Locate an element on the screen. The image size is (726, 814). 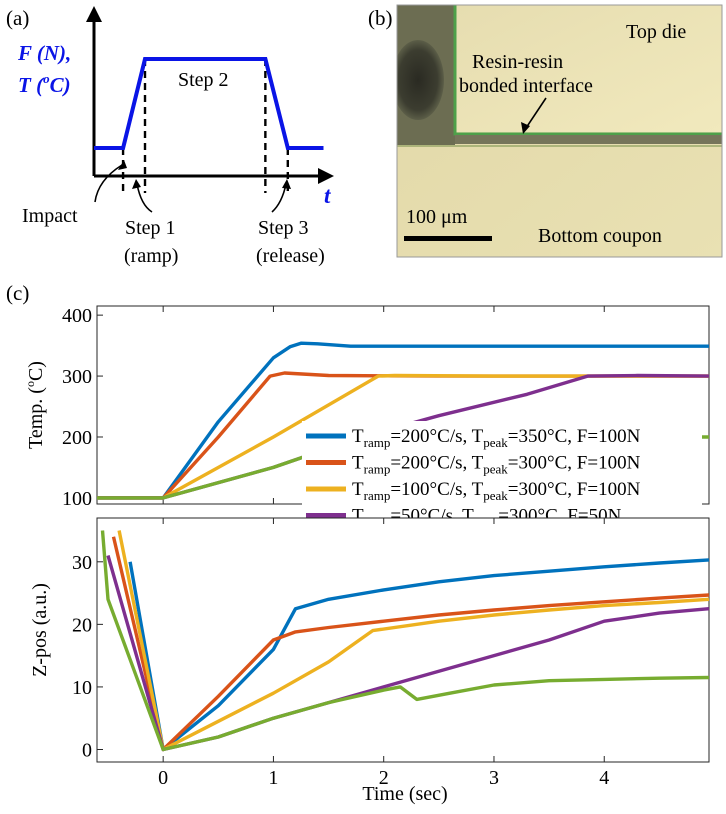
step1-arrow-head-icon is located at coordinates (136, 184).